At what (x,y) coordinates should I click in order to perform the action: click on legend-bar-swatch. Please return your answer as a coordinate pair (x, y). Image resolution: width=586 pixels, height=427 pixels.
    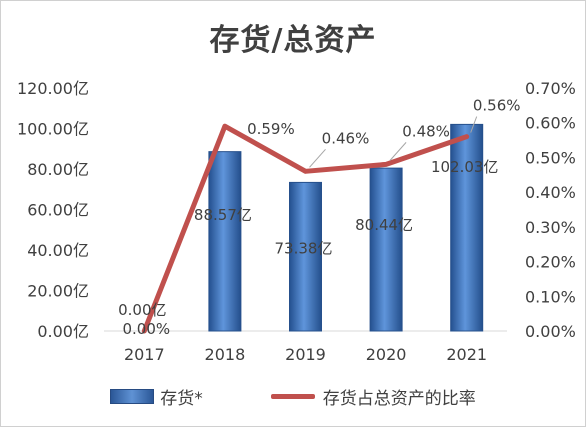
    Looking at the image, I should click on (132, 396).